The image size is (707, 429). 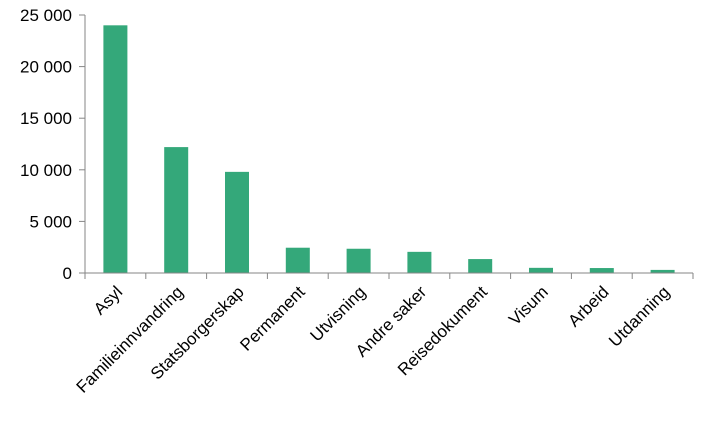 I want to click on y-tick-label: 25 000, so click(x=46, y=15).